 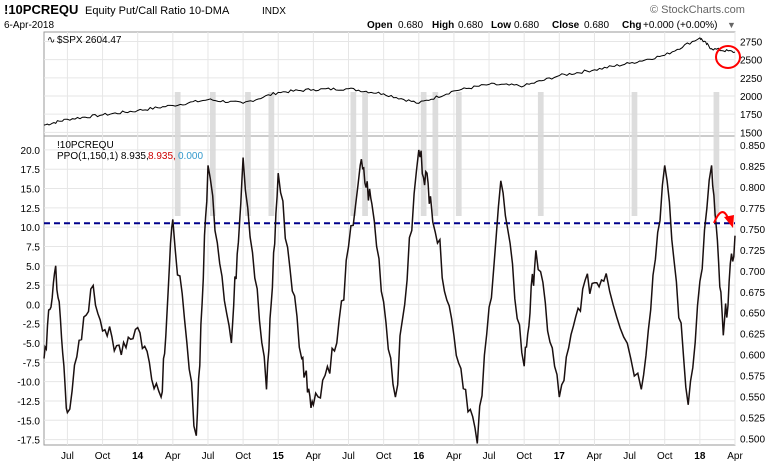 What do you see at coordinates (752, 314) in the screenshot?
I see `ppo-right-tick-label: 0.650` at bounding box center [752, 314].